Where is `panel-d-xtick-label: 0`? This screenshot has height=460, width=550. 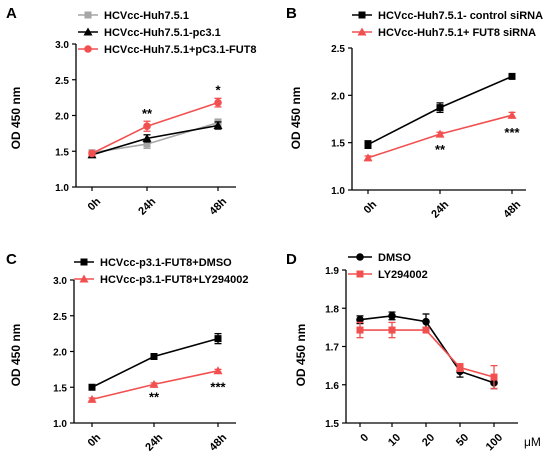 panel-d-xtick-label: 0 is located at coordinates (364, 438).